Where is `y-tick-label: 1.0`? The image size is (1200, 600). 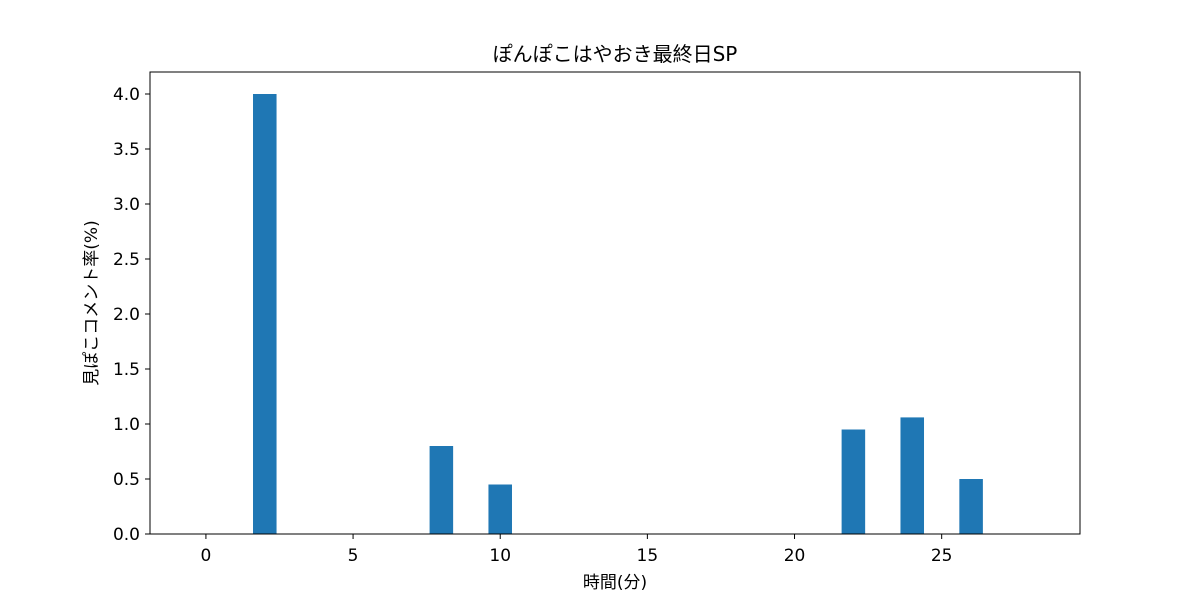
y-tick-label: 1.0 is located at coordinates (126, 425).